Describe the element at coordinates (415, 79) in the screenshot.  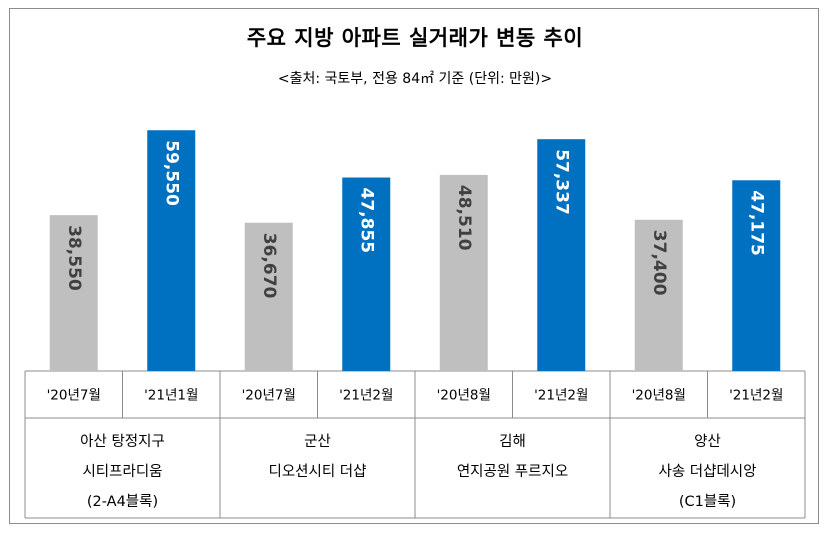
I see `chart-subtitle: <출처: 국토부, 전용 84㎡ 기준 (단위: 만원)>` at that location.